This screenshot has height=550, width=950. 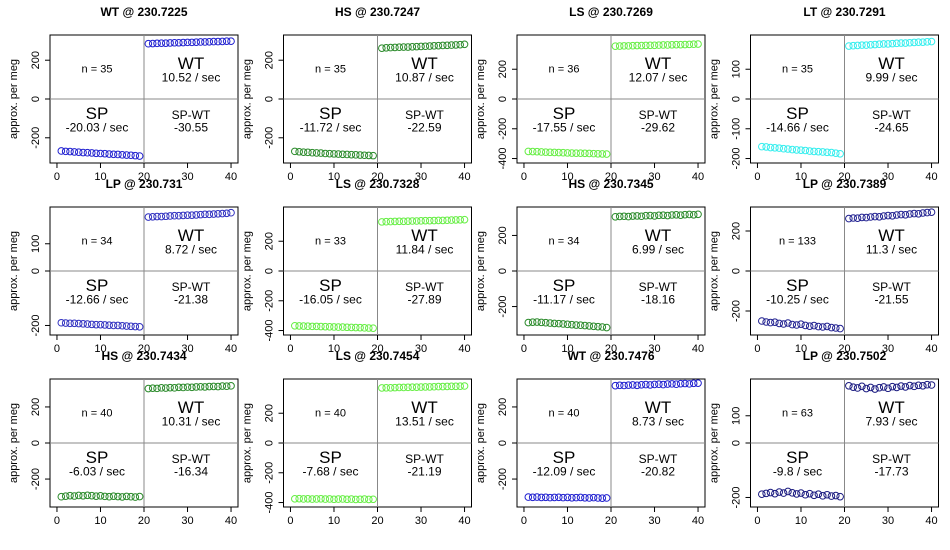 What do you see at coordinates (191, 407) in the screenshot?
I see `annotation: WT` at bounding box center [191, 407].